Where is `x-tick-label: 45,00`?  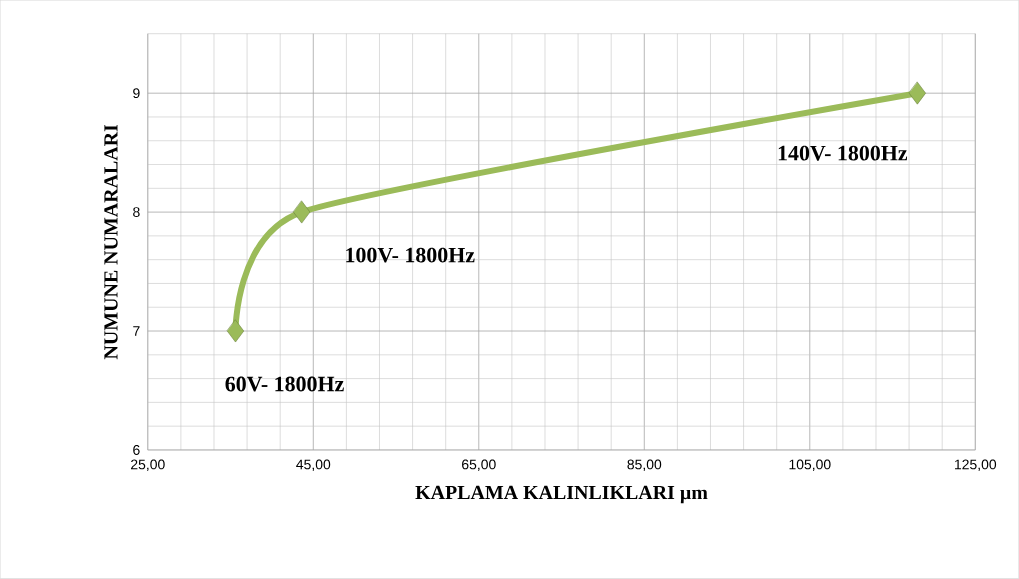 x-tick-label: 45,00 is located at coordinates (313, 465).